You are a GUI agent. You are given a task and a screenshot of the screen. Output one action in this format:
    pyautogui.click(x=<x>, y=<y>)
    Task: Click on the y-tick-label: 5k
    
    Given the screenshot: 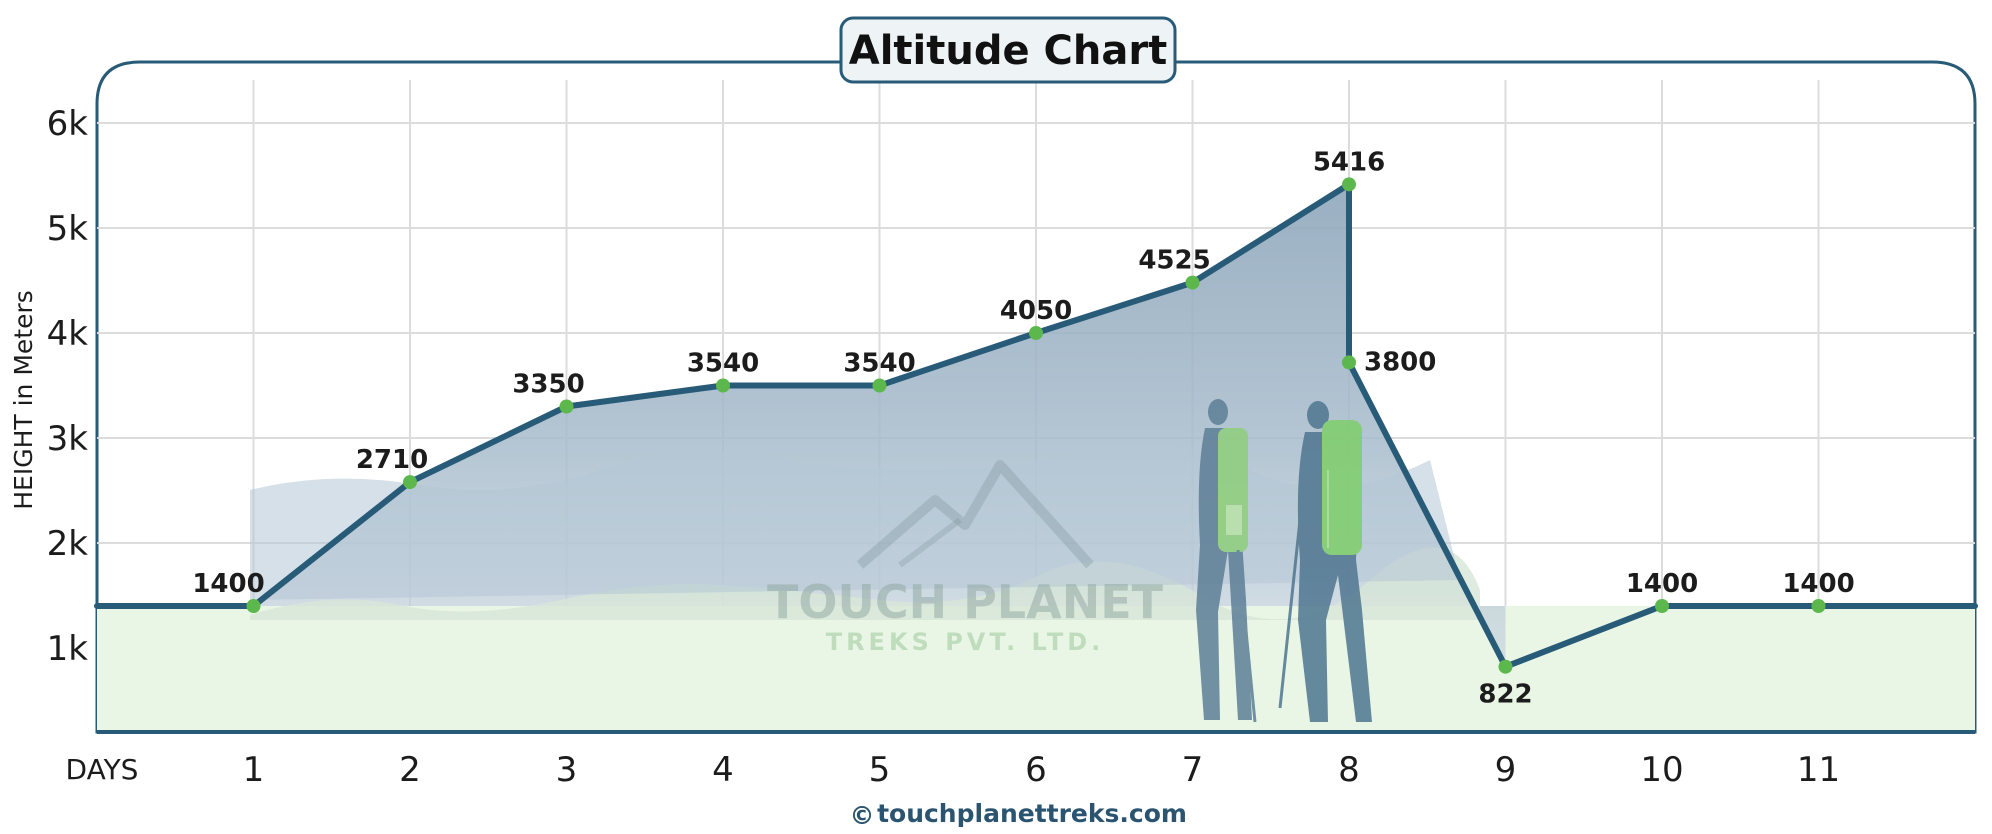 What is the action you would take?
    pyautogui.click(x=68, y=229)
    